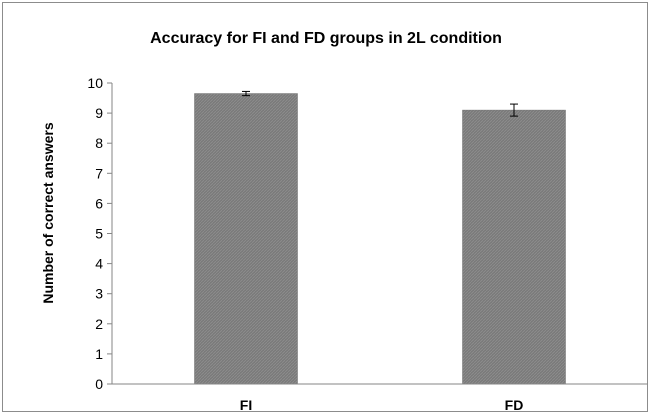 The image size is (652, 414). What do you see at coordinates (99, 324) in the screenshot?
I see `y-tick-label: 2` at bounding box center [99, 324].